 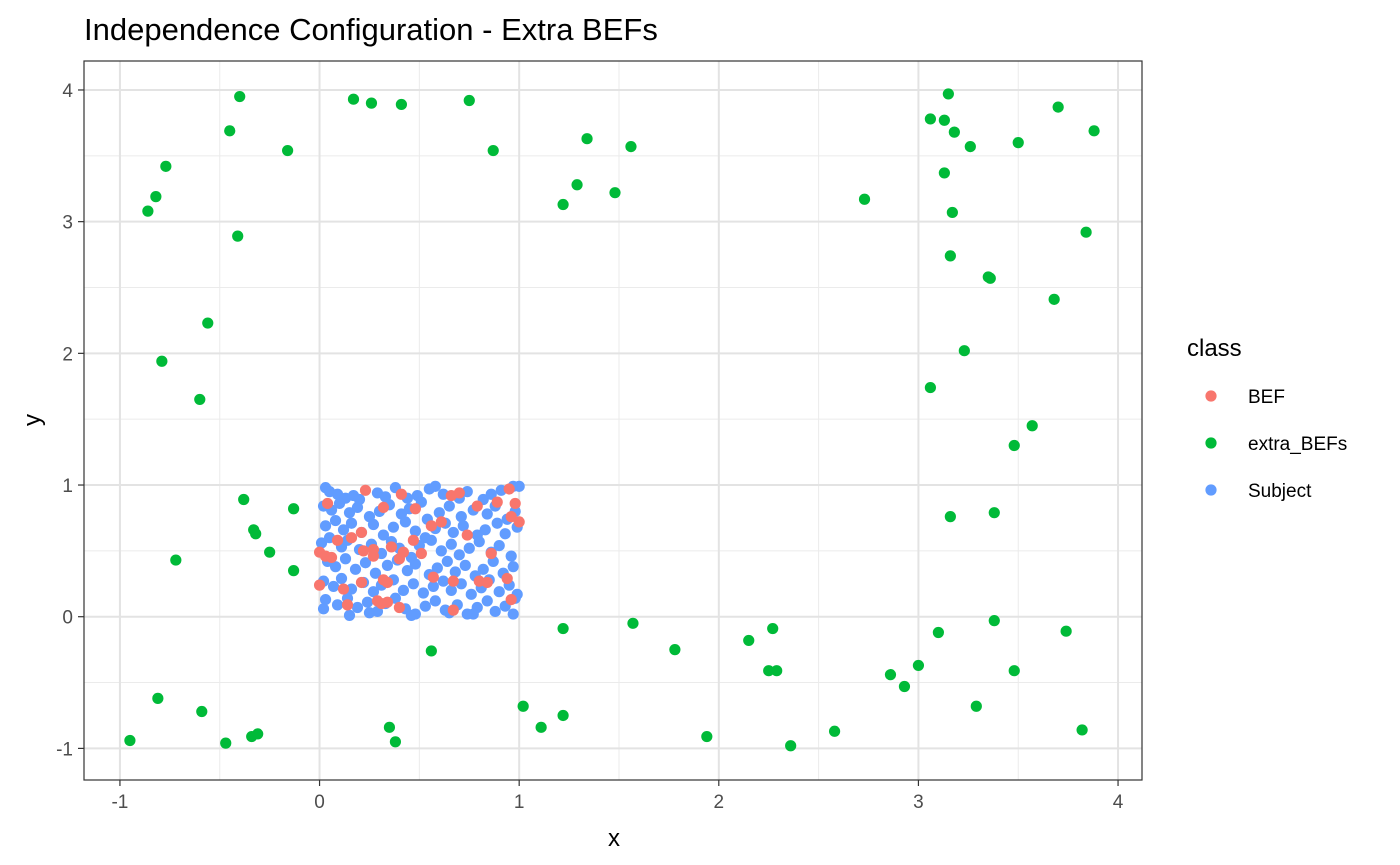 What do you see at coordinates (1214, 348) in the screenshot?
I see `legend-title: class` at bounding box center [1214, 348].